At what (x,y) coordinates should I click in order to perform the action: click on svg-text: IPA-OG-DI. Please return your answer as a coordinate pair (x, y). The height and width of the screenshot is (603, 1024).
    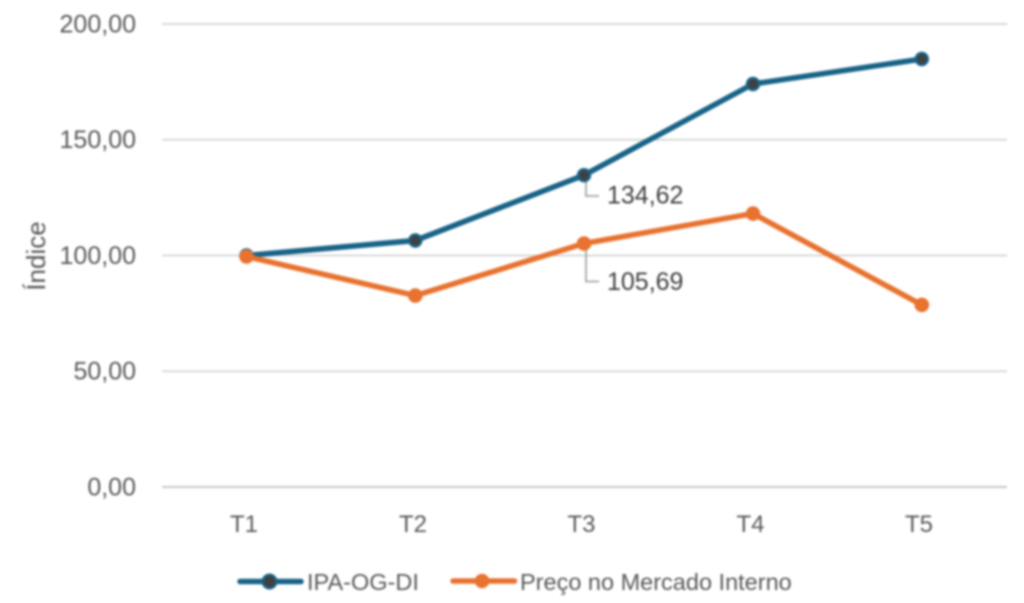
    Looking at the image, I should click on (363, 582).